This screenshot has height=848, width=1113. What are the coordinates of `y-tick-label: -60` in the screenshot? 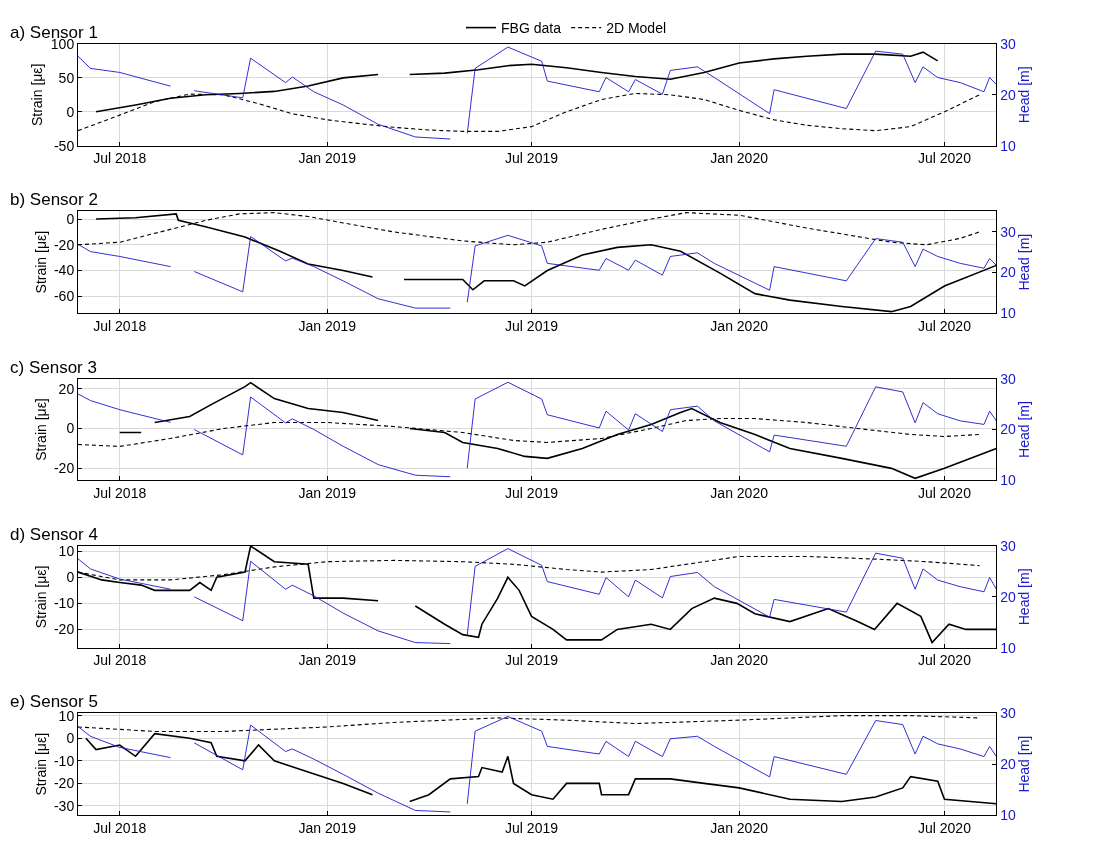 It's located at (64, 296).